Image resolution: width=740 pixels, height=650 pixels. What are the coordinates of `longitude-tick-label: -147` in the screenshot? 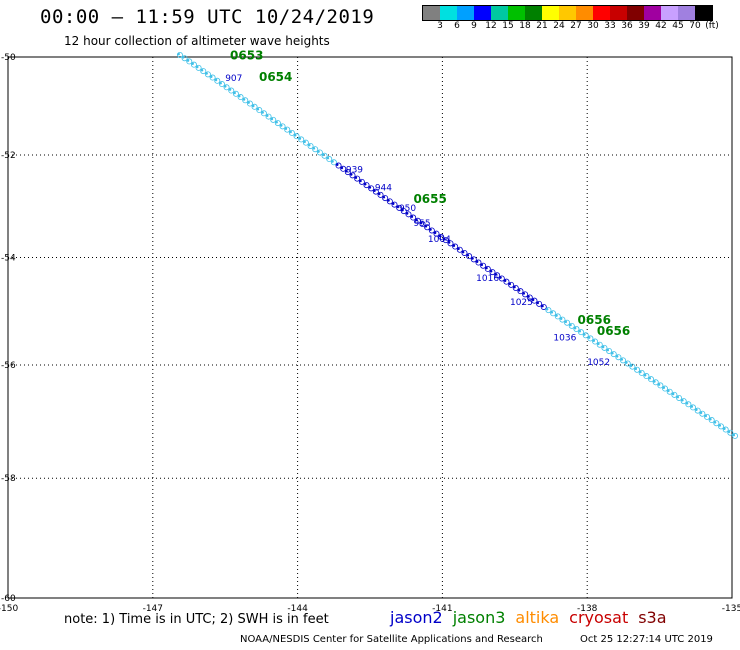 It's located at (153, 609).